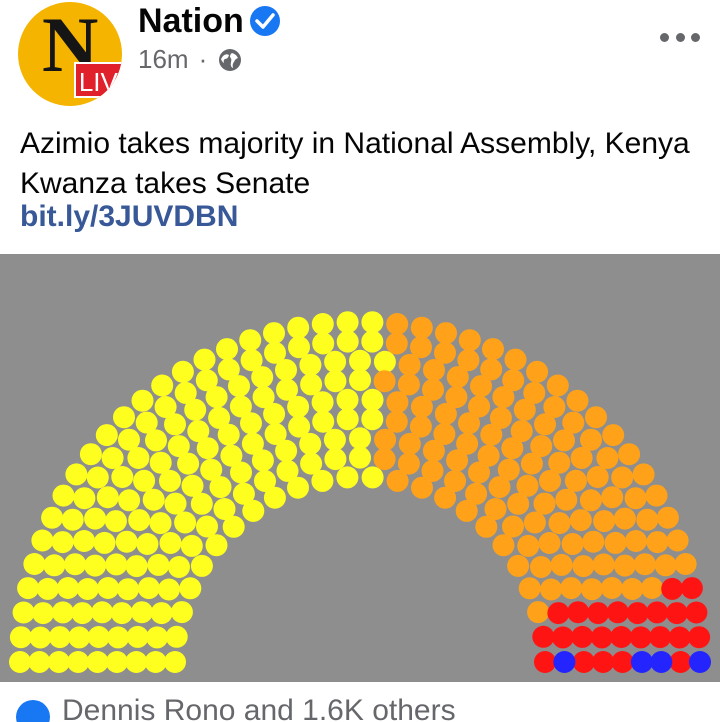 This screenshot has height=722, width=720. Describe the element at coordinates (680, 37) in the screenshot. I see `more-options-icon` at that location.